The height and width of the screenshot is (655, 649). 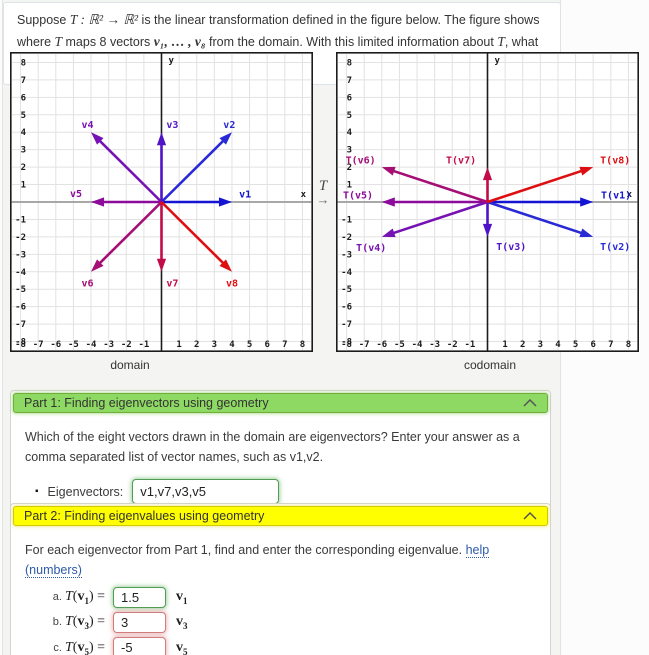 I want to click on eigenvalue-input-v1, so click(x=139, y=597).